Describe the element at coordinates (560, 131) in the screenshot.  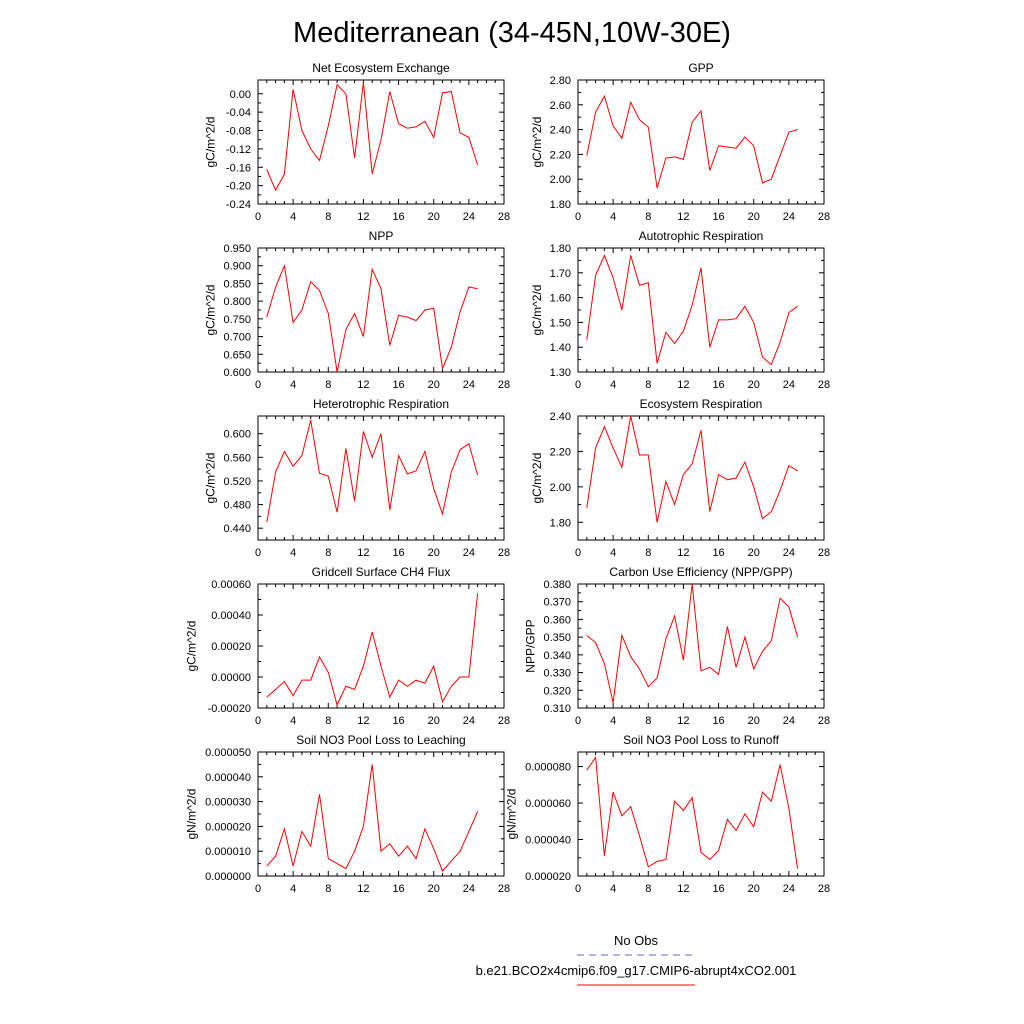
I see `y-tick-label: 2.40` at that location.